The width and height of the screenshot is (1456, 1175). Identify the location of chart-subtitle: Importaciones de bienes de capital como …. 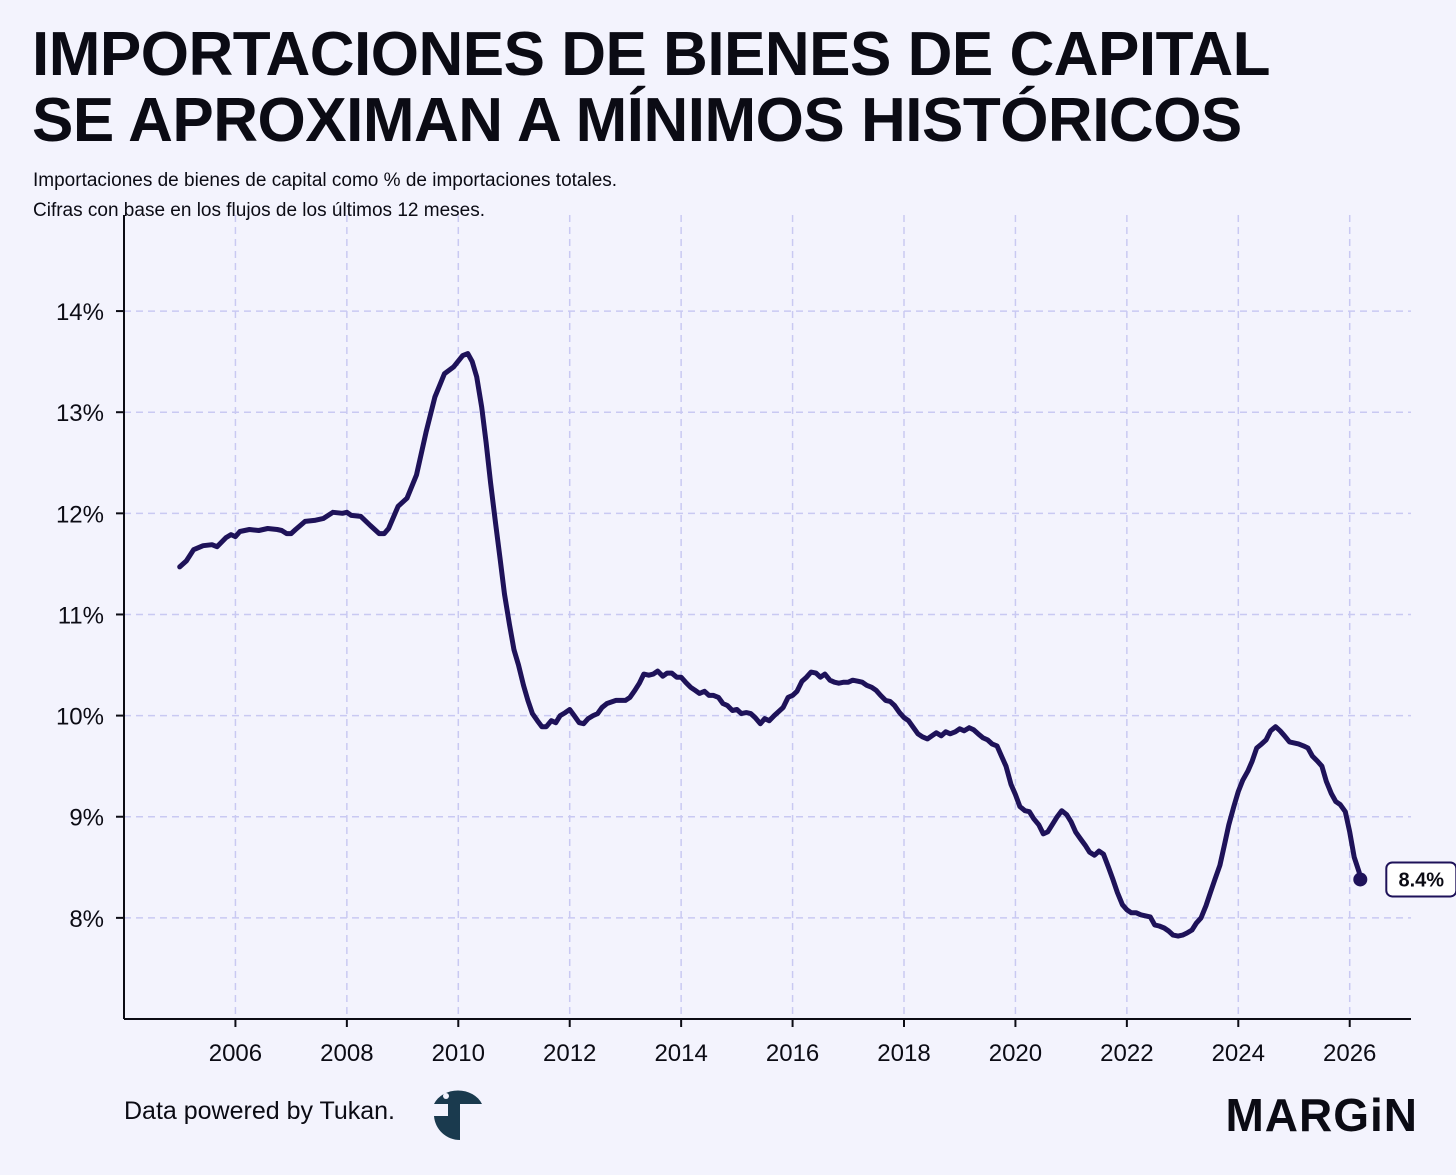
(325, 196).